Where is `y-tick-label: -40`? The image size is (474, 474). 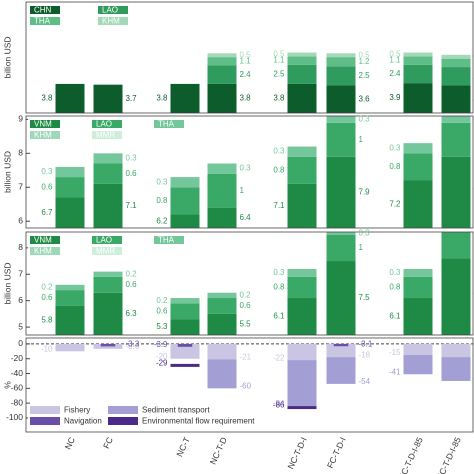
y-tick-label: -40 is located at coordinates (17, 373).